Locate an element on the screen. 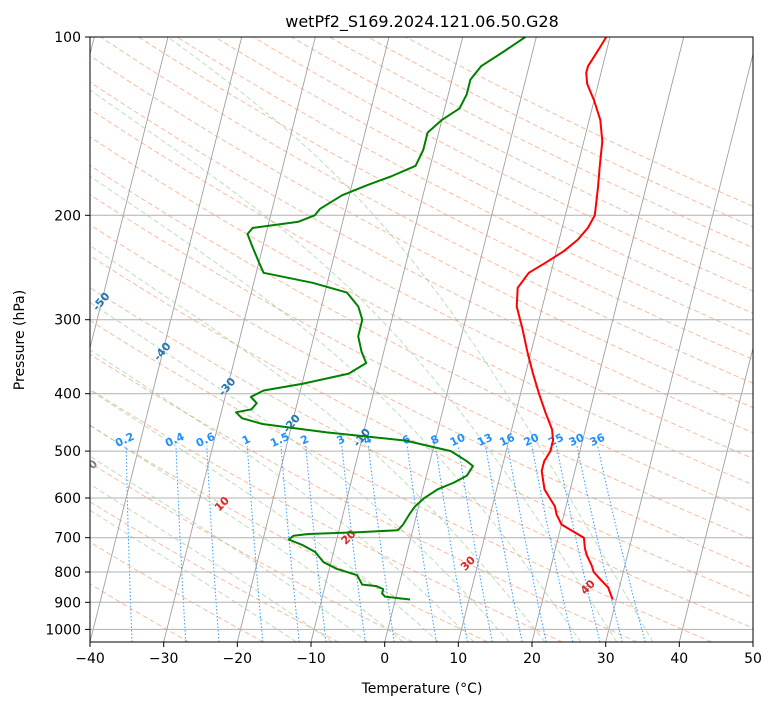 Image resolution: width=775 pixels, height=708 pixels. mixing-ratio-label: 13 is located at coordinates (484, 440).